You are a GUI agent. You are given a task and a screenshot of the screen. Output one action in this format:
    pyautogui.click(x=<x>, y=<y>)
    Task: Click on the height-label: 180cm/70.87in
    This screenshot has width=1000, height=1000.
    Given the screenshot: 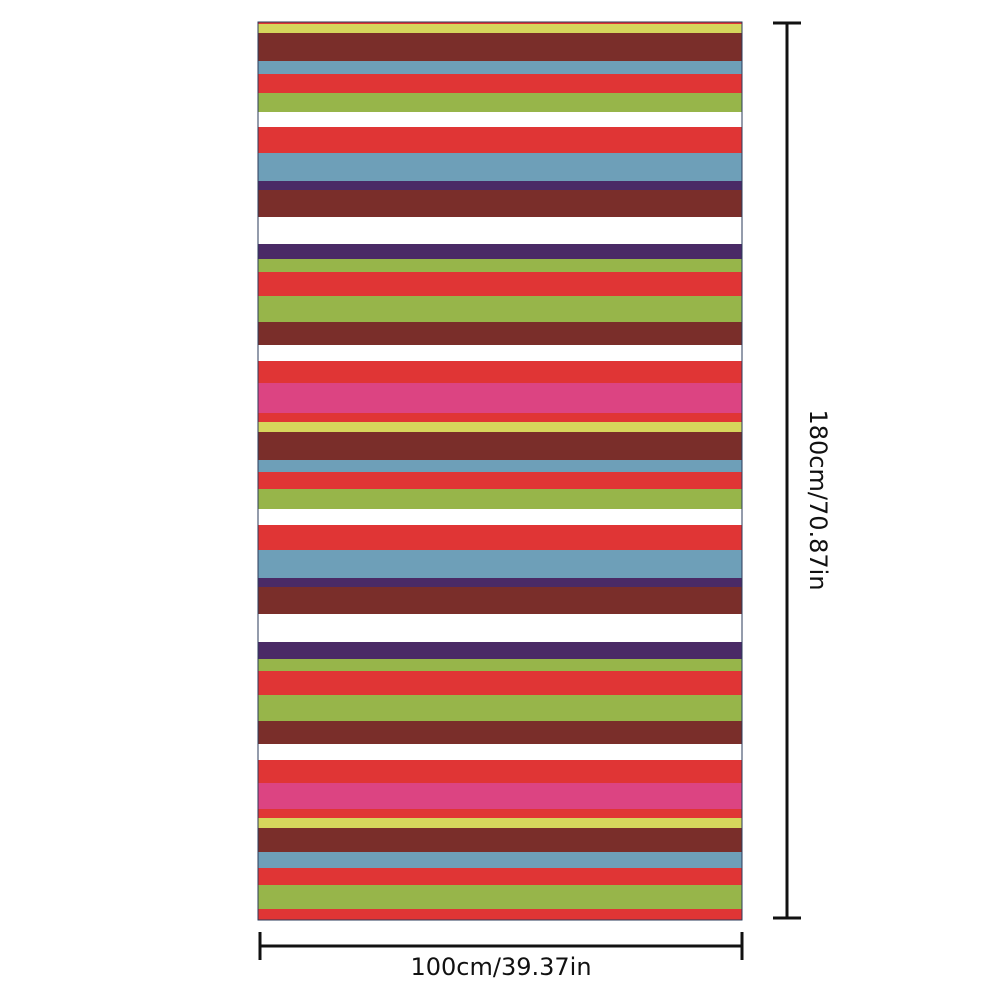 What is the action you would take?
    pyautogui.click(x=818, y=499)
    